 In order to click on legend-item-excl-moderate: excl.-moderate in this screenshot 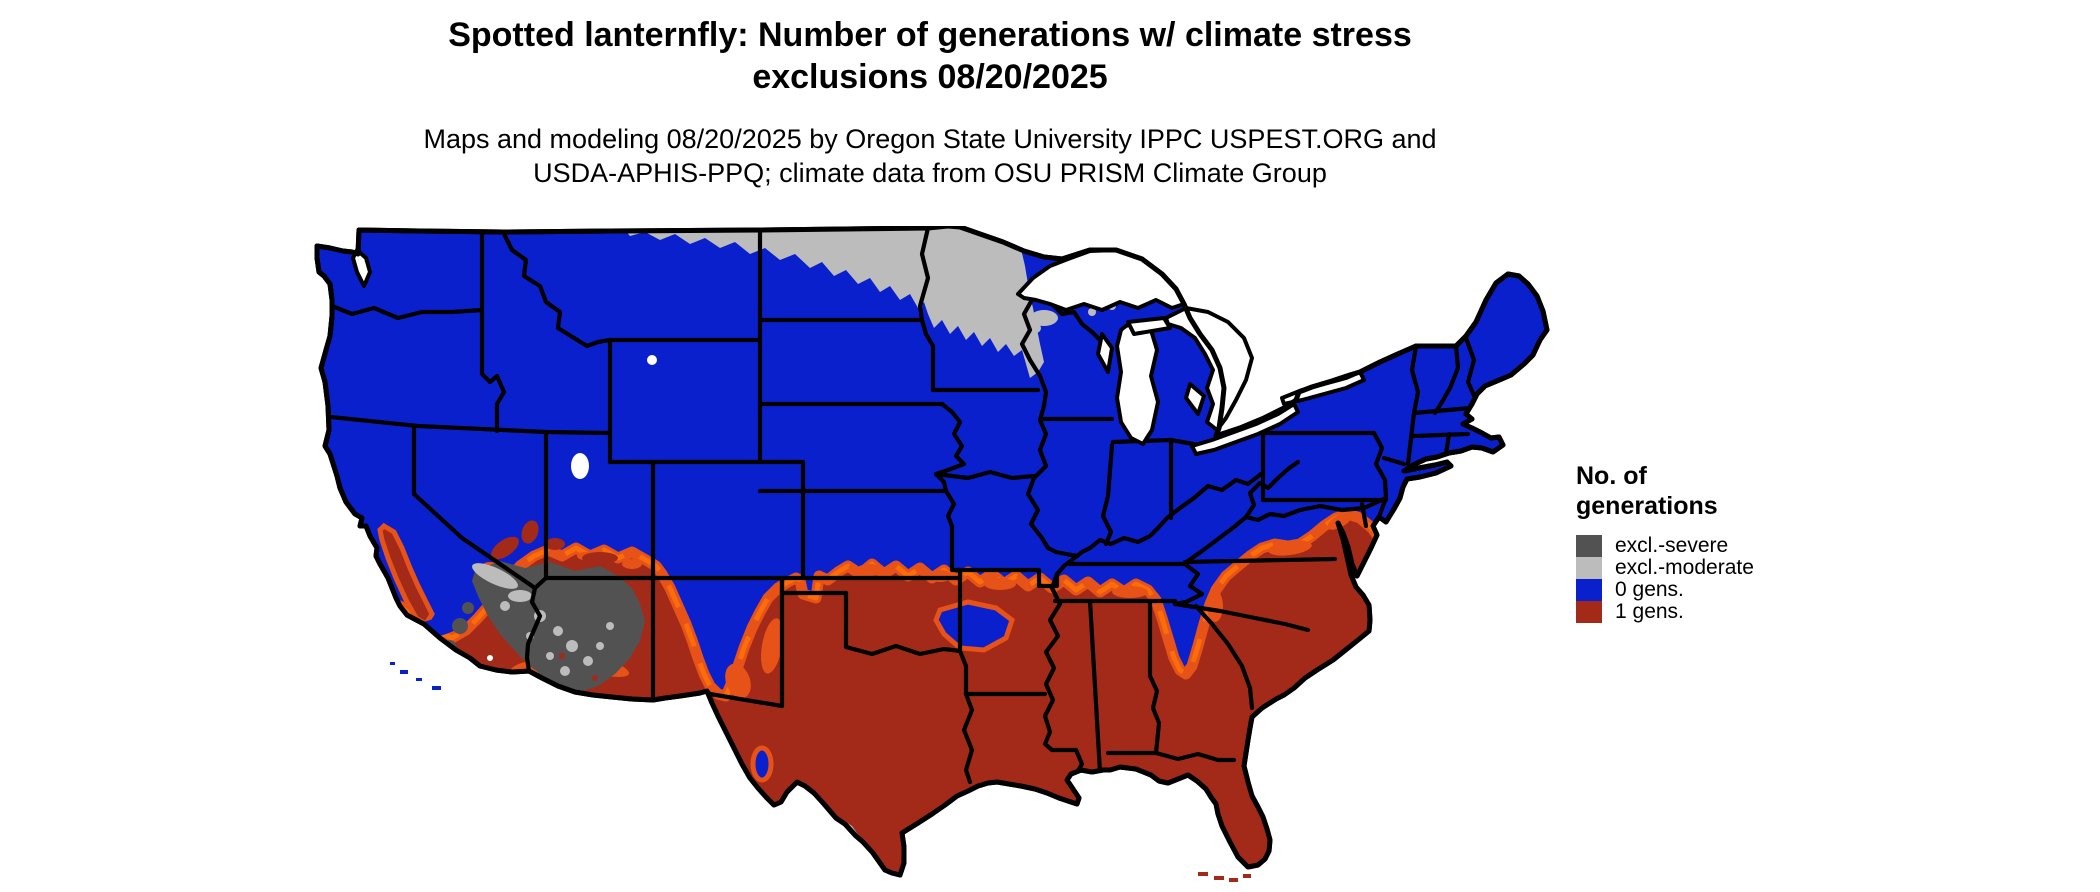, I will do `click(1665, 567)`.